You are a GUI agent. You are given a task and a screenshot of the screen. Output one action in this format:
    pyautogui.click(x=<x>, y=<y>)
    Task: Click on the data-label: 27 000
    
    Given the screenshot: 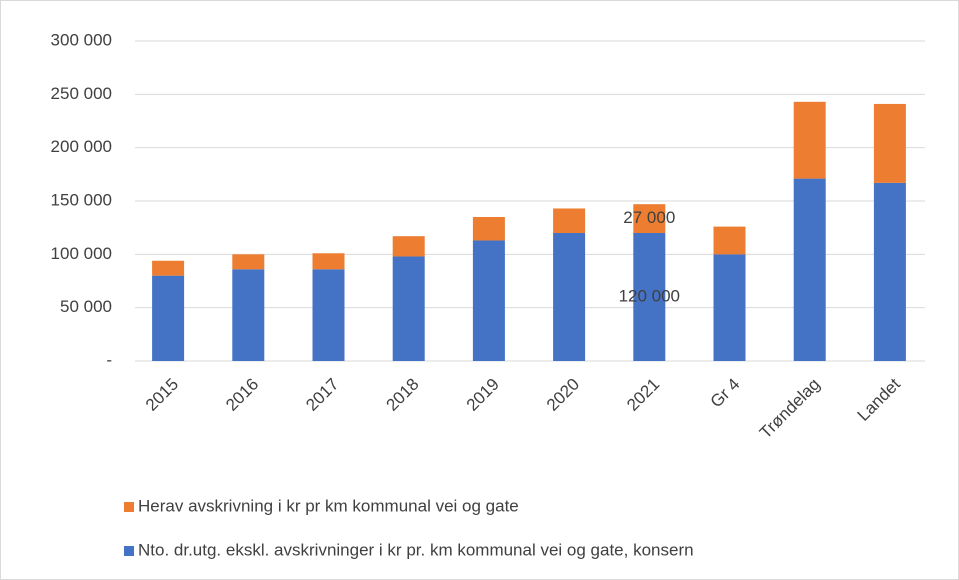 What is the action you would take?
    pyautogui.click(x=649, y=217)
    